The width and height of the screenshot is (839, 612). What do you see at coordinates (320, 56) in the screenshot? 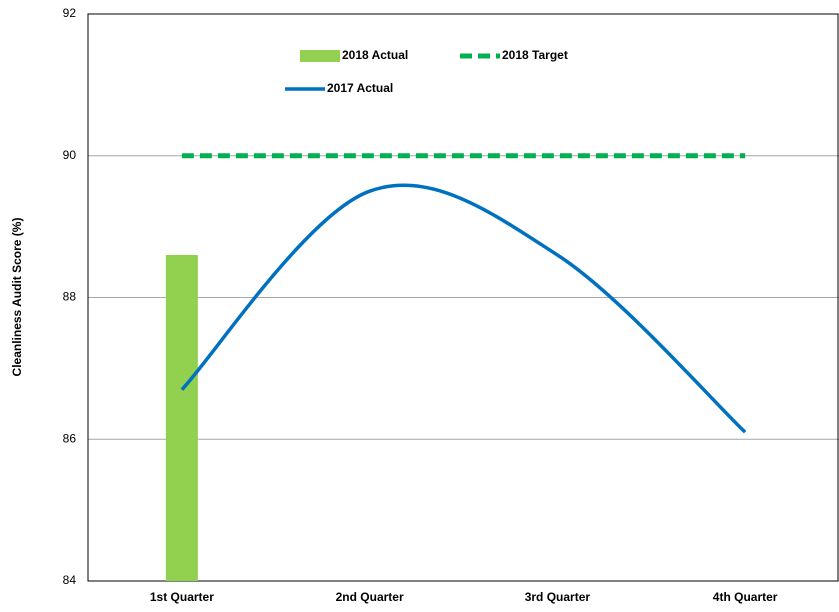
I see `legend-swatch` at bounding box center [320, 56].